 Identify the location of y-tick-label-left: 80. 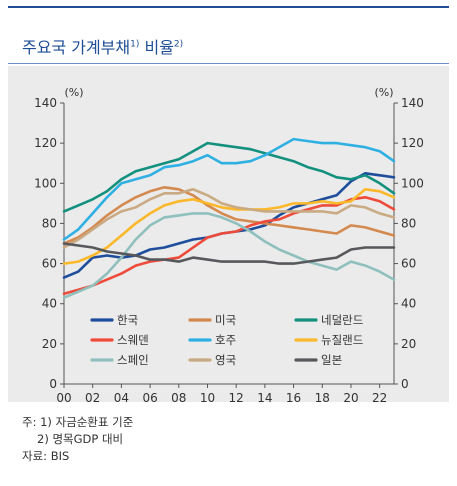
(49, 223).